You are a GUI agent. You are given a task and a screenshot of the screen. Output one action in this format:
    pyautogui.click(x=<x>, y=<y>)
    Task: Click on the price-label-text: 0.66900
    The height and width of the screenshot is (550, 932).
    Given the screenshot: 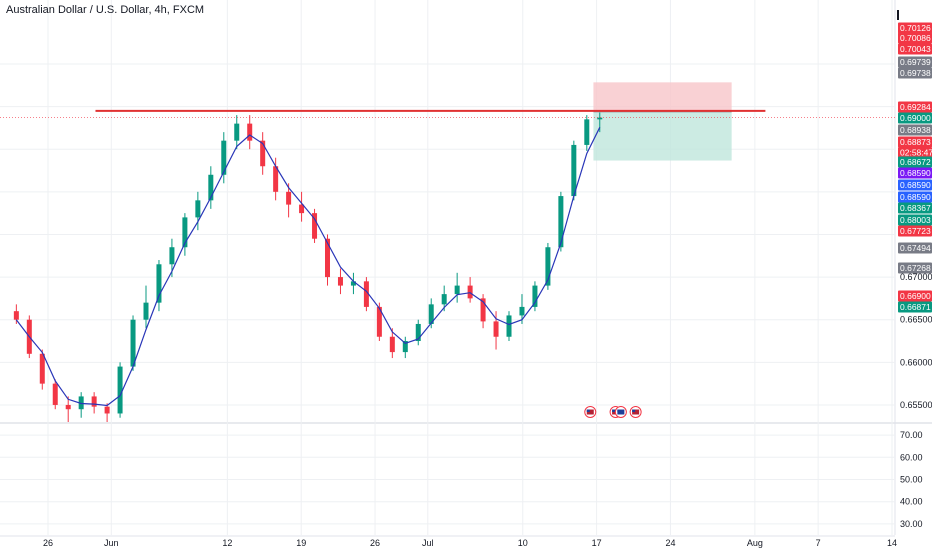 What is the action you would take?
    pyautogui.click(x=915, y=296)
    